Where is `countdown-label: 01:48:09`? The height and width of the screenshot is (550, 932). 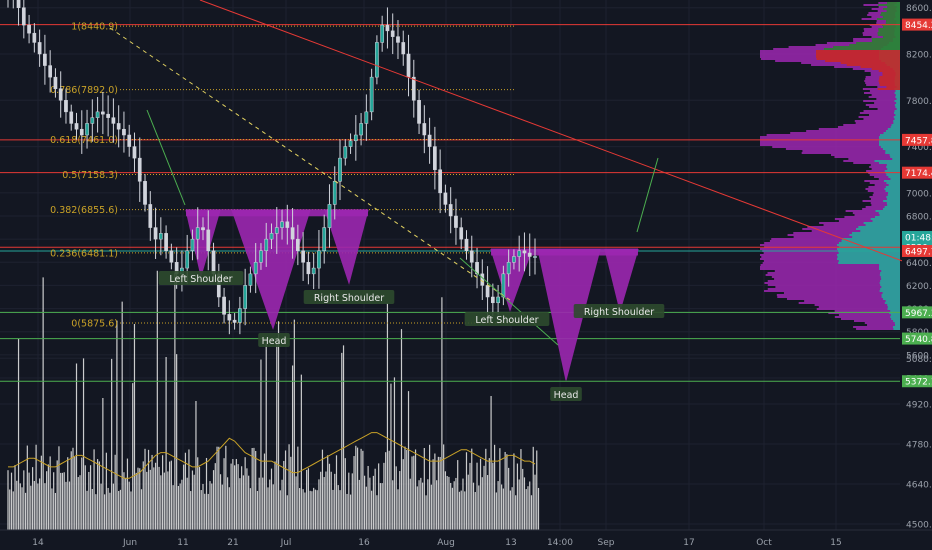 countdown-label: 01:48:09 is located at coordinates (918, 238).